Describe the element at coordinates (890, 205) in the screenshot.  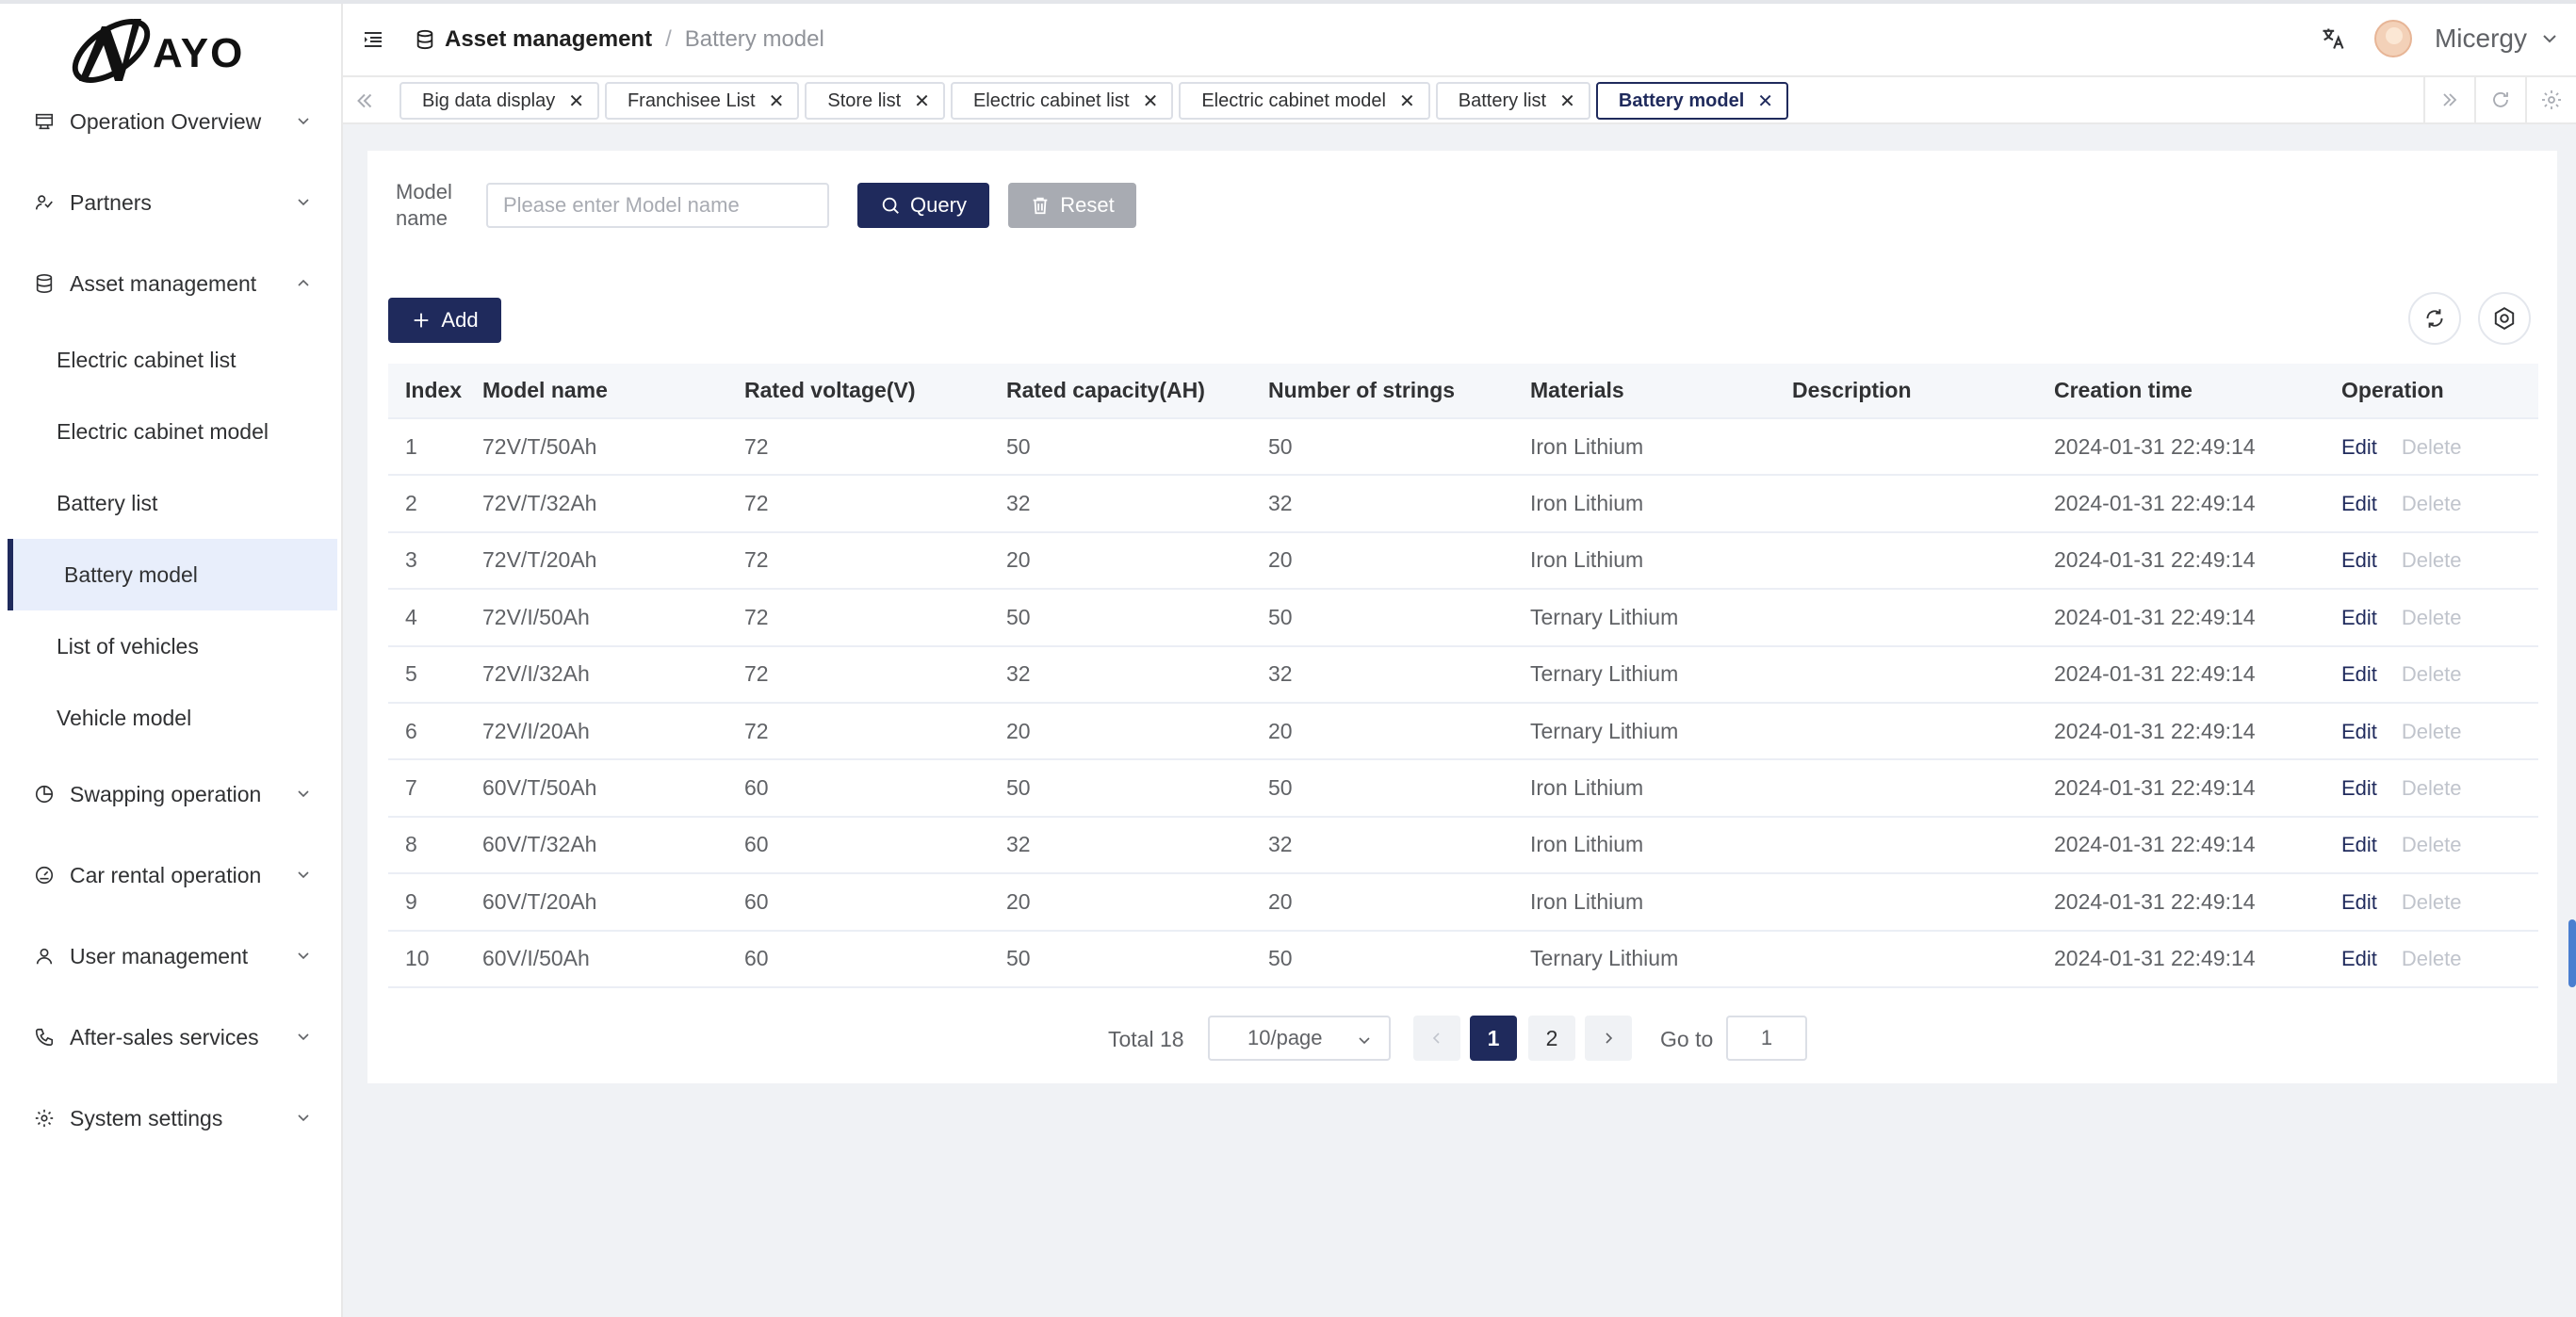
I see `search-icon` at that location.